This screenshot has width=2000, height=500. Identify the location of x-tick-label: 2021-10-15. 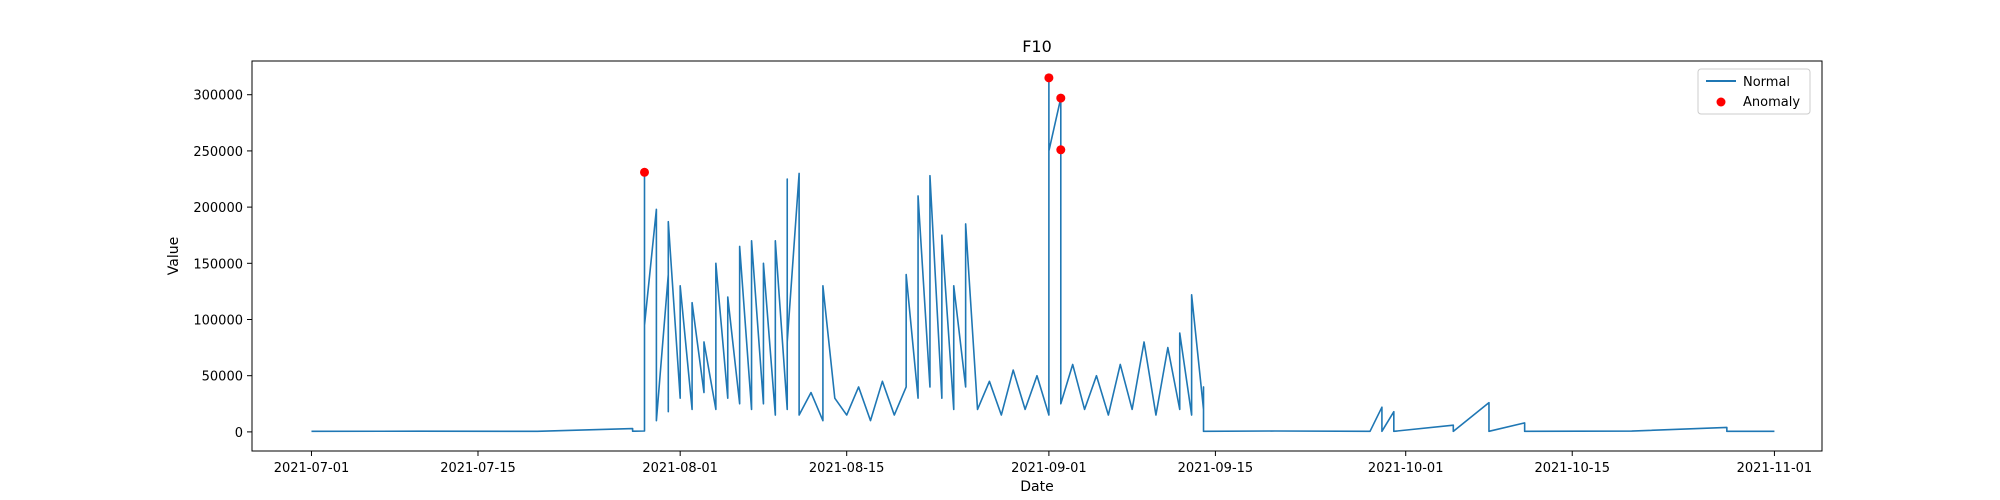
(1572, 468).